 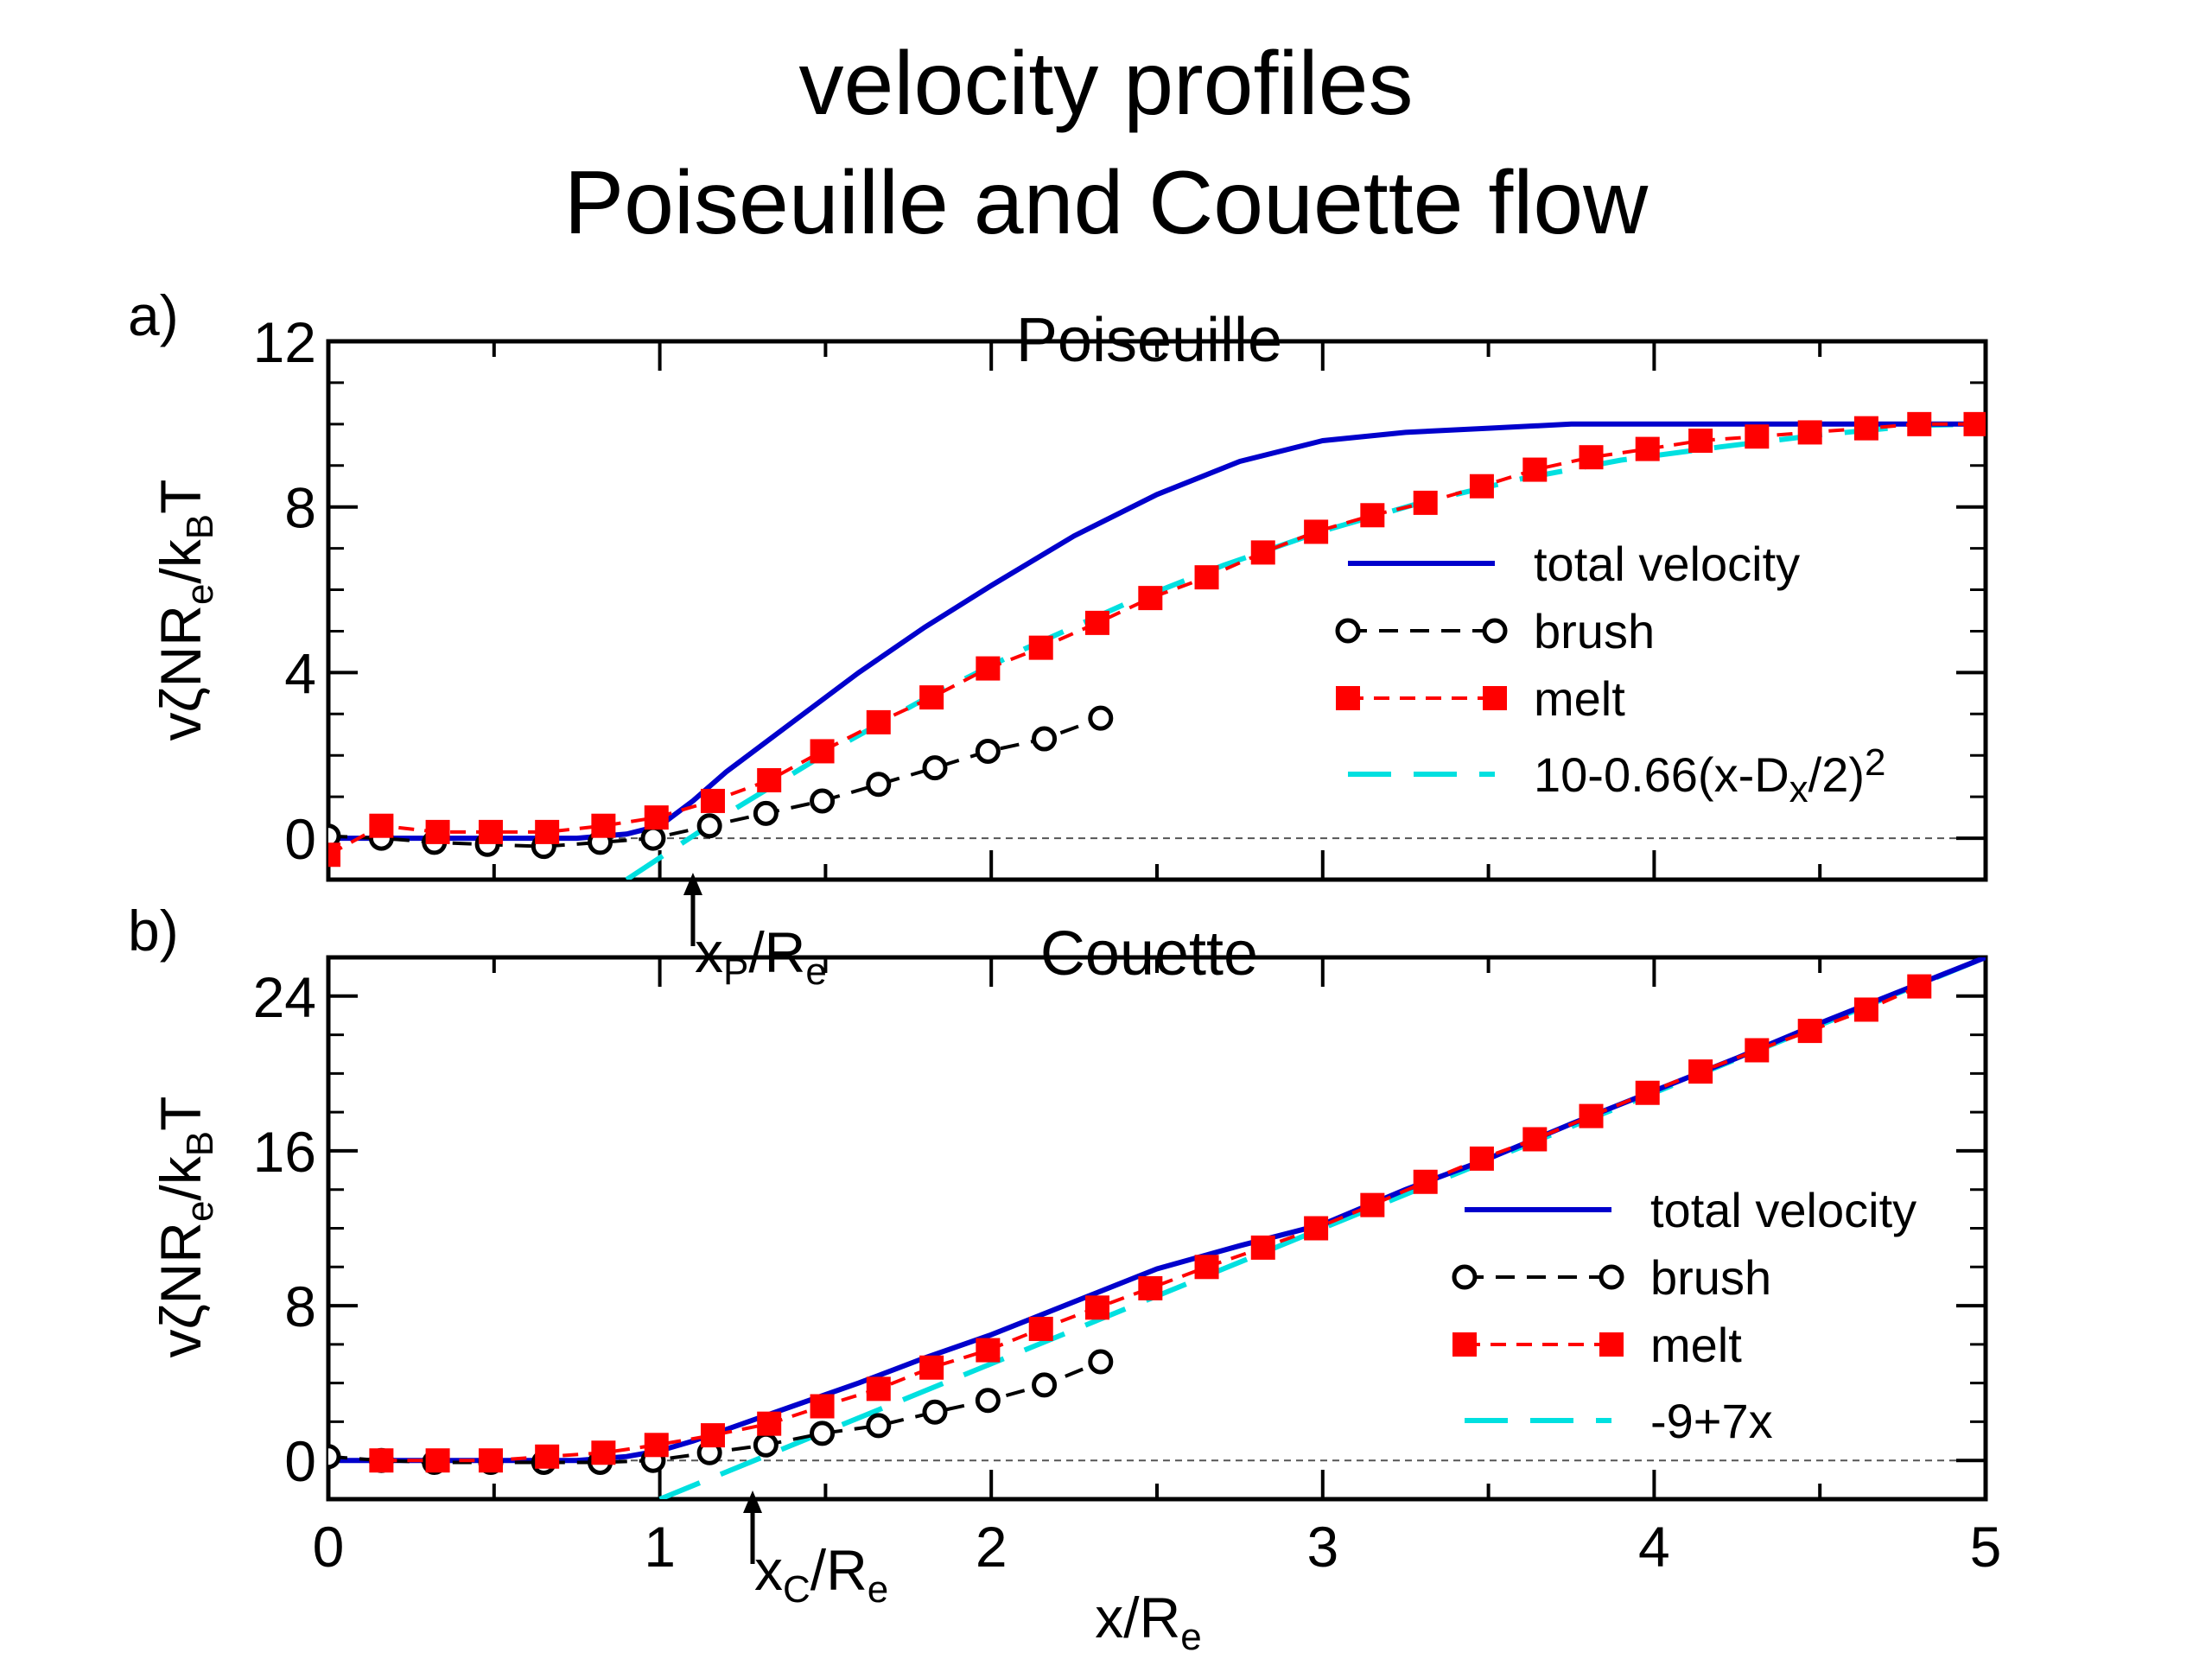 What do you see at coordinates (821, 1574) in the screenshot?
I see `annotation-label: xC​/Re​` at bounding box center [821, 1574].